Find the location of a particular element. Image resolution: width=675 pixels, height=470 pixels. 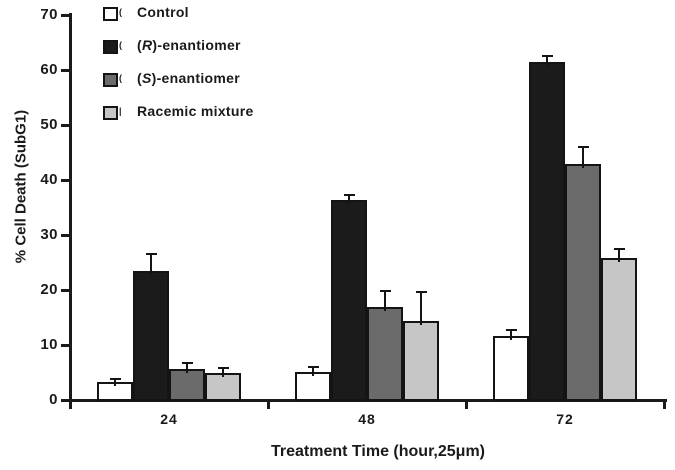

y-axis-tick-label: 60 is located at coordinates (49, 69).